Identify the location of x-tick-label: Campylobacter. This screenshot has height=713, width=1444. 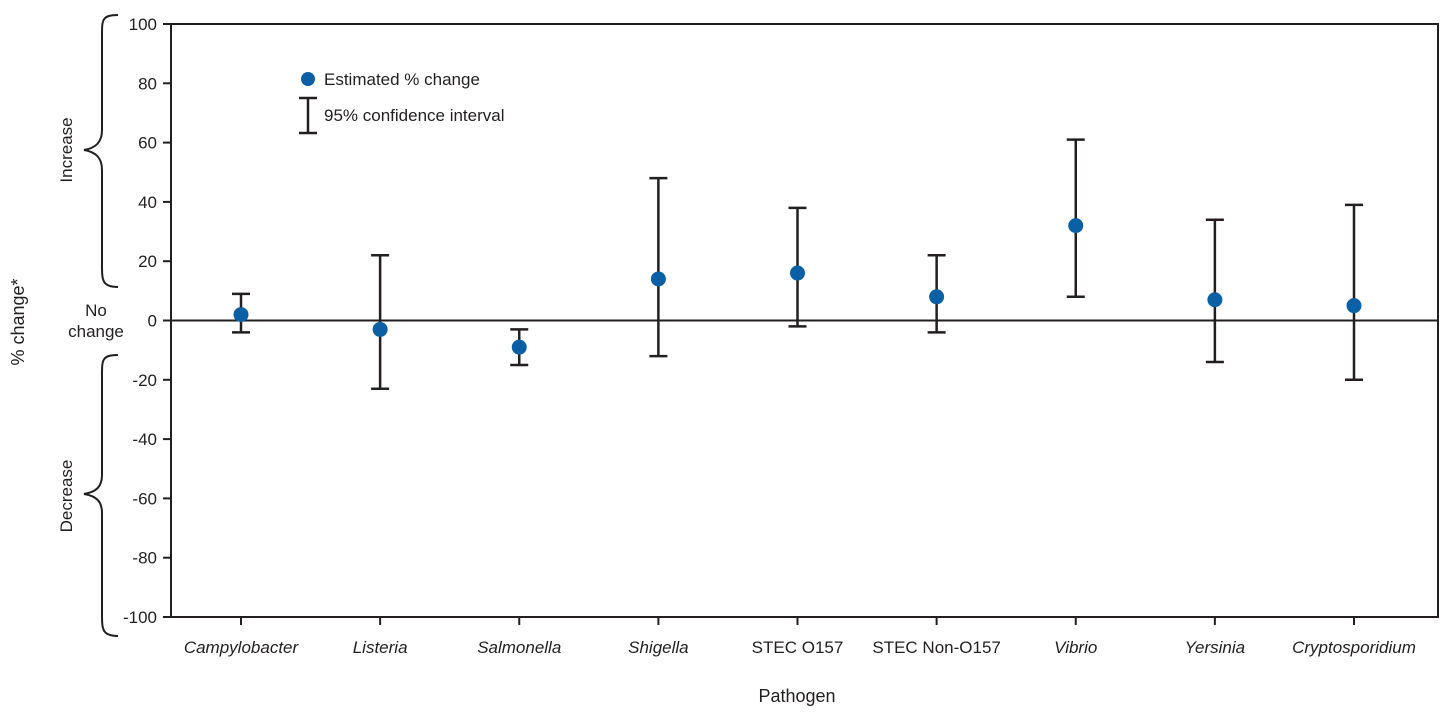
(242, 647).